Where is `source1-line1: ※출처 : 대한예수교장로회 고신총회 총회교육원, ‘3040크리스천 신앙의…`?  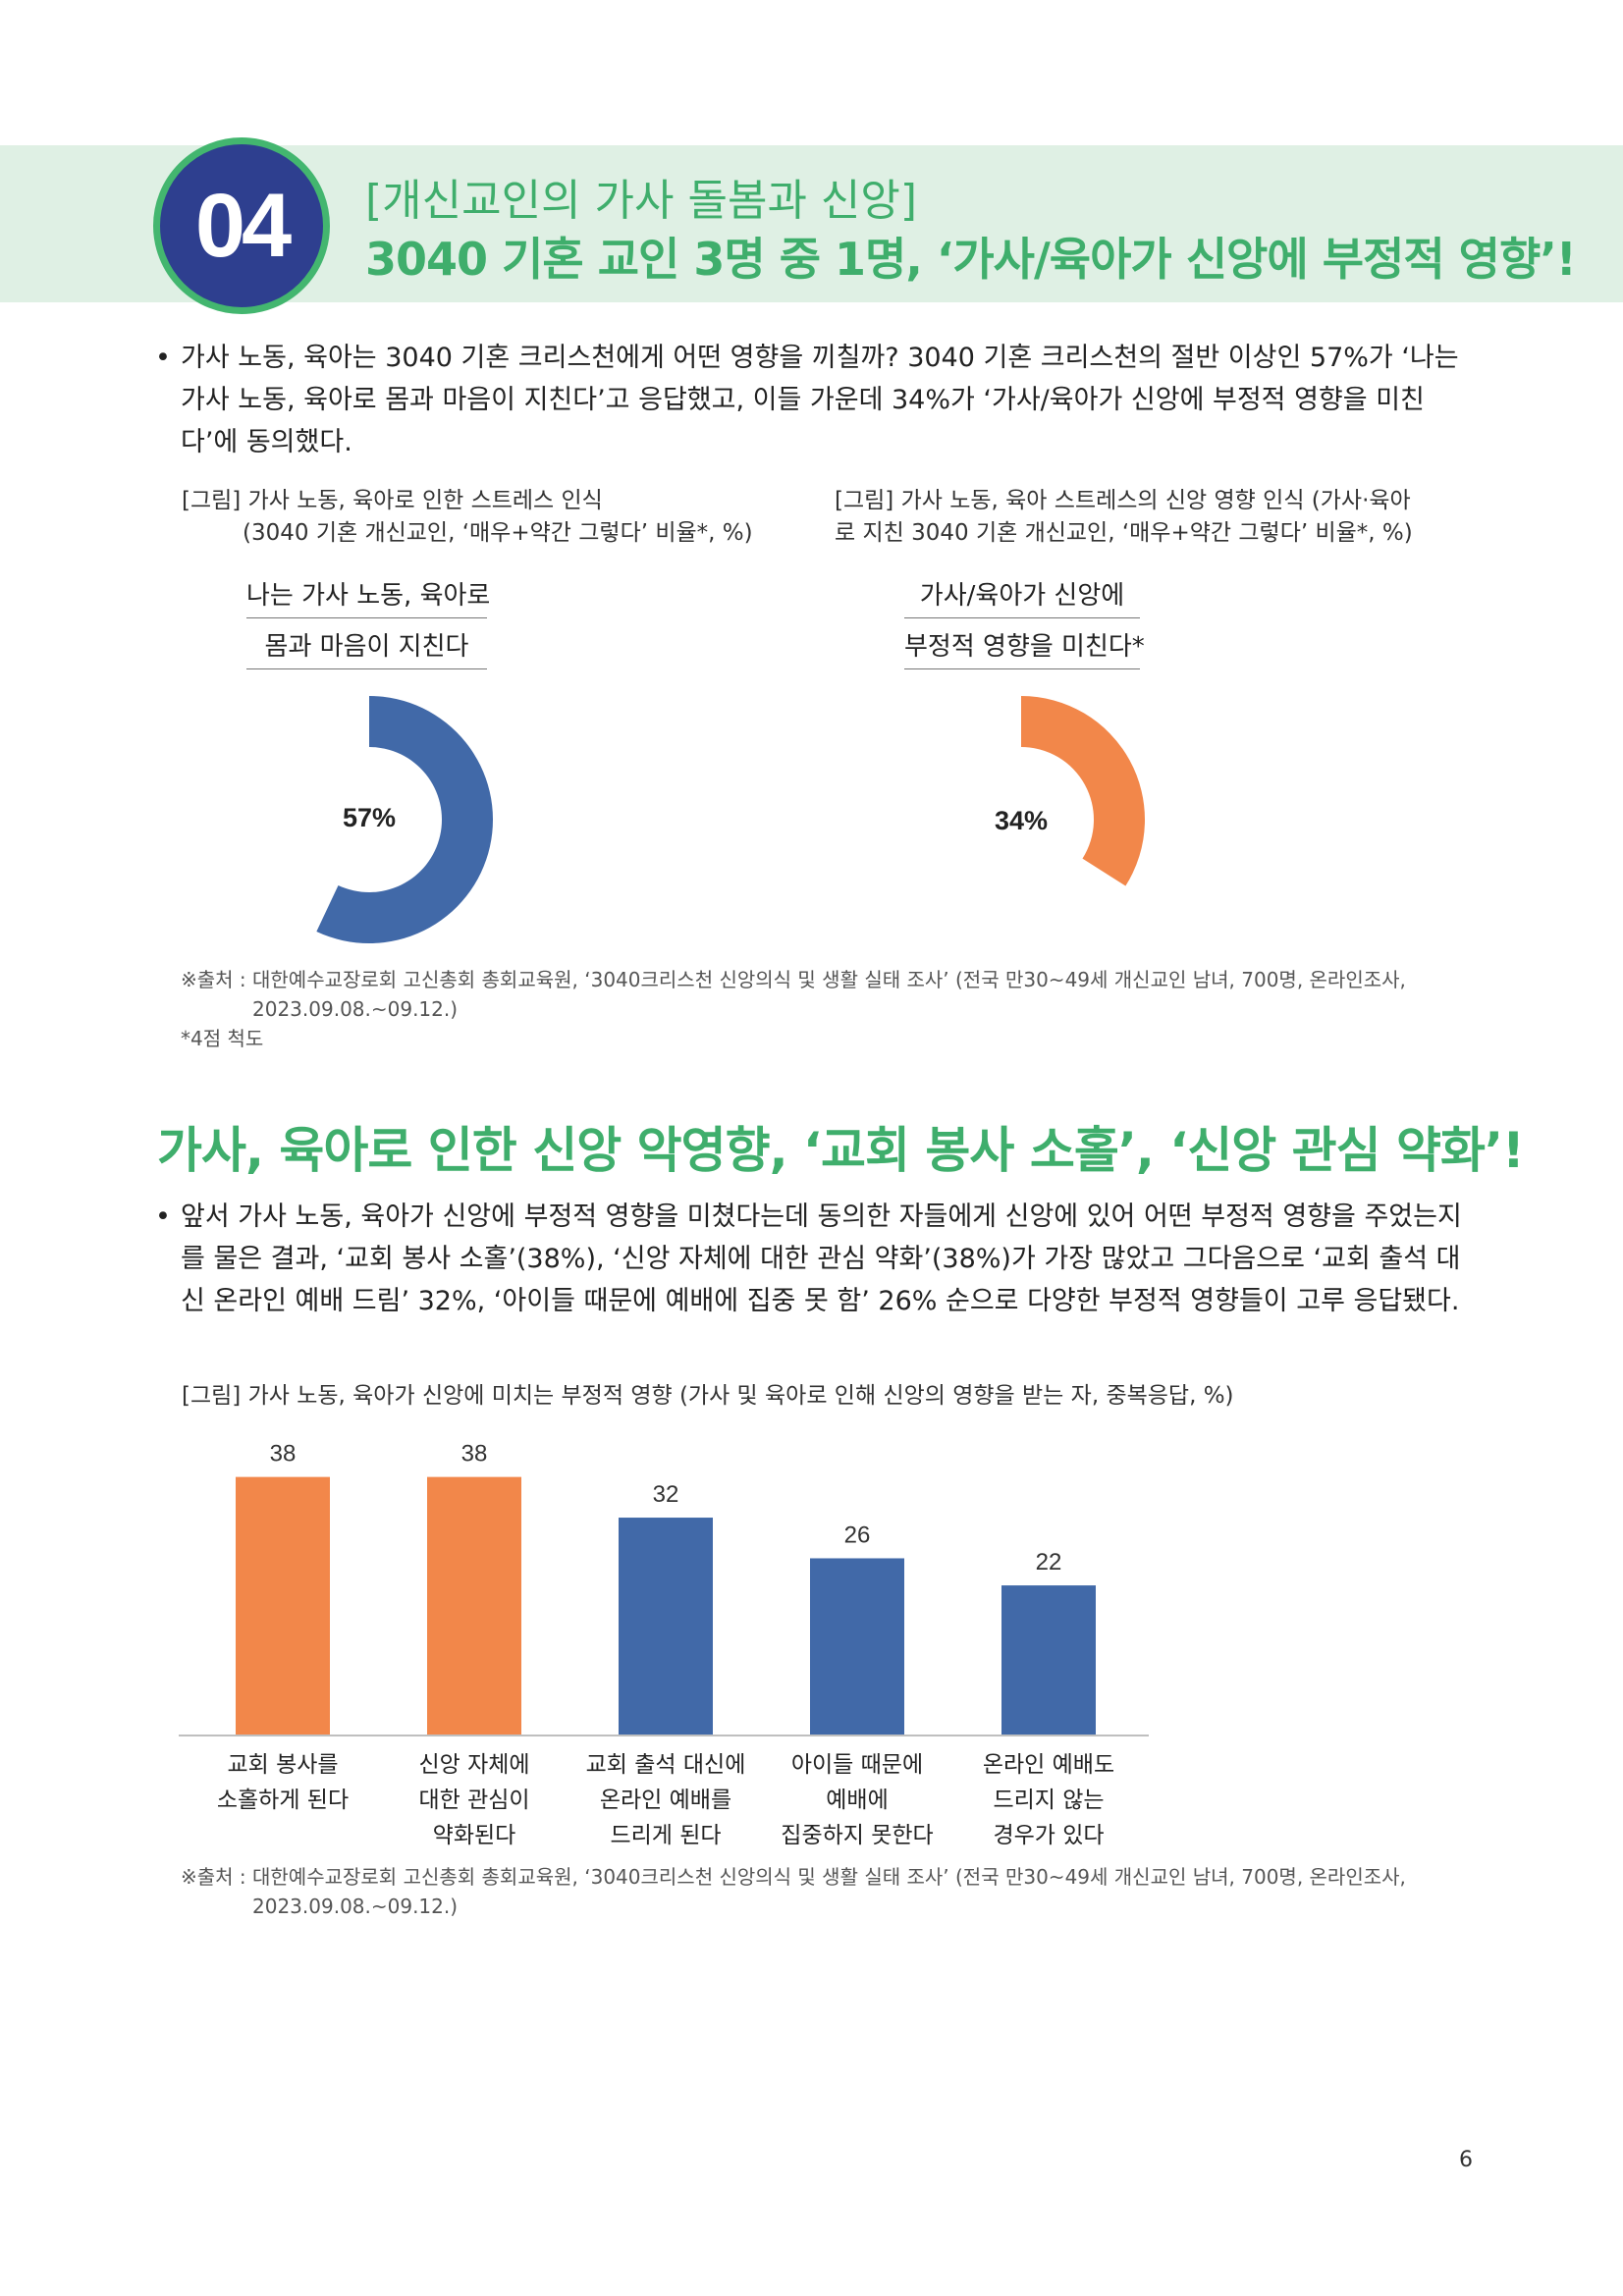 source1-line1: ※출처 : 대한예수교장로회 고신총회 총회교육원, ‘3040크리스천 신앙의… is located at coordinates (793, 980).